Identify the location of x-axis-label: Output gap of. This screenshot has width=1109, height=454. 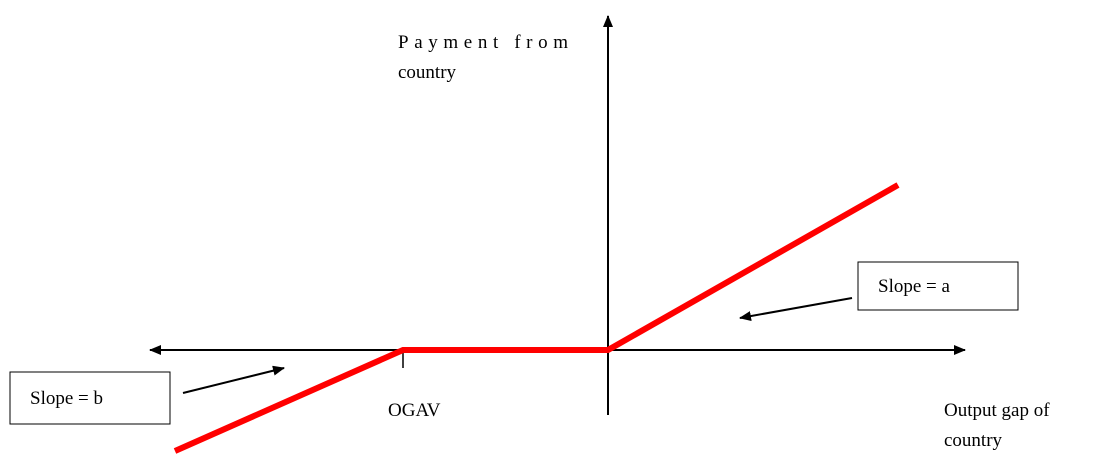
(997, 410).